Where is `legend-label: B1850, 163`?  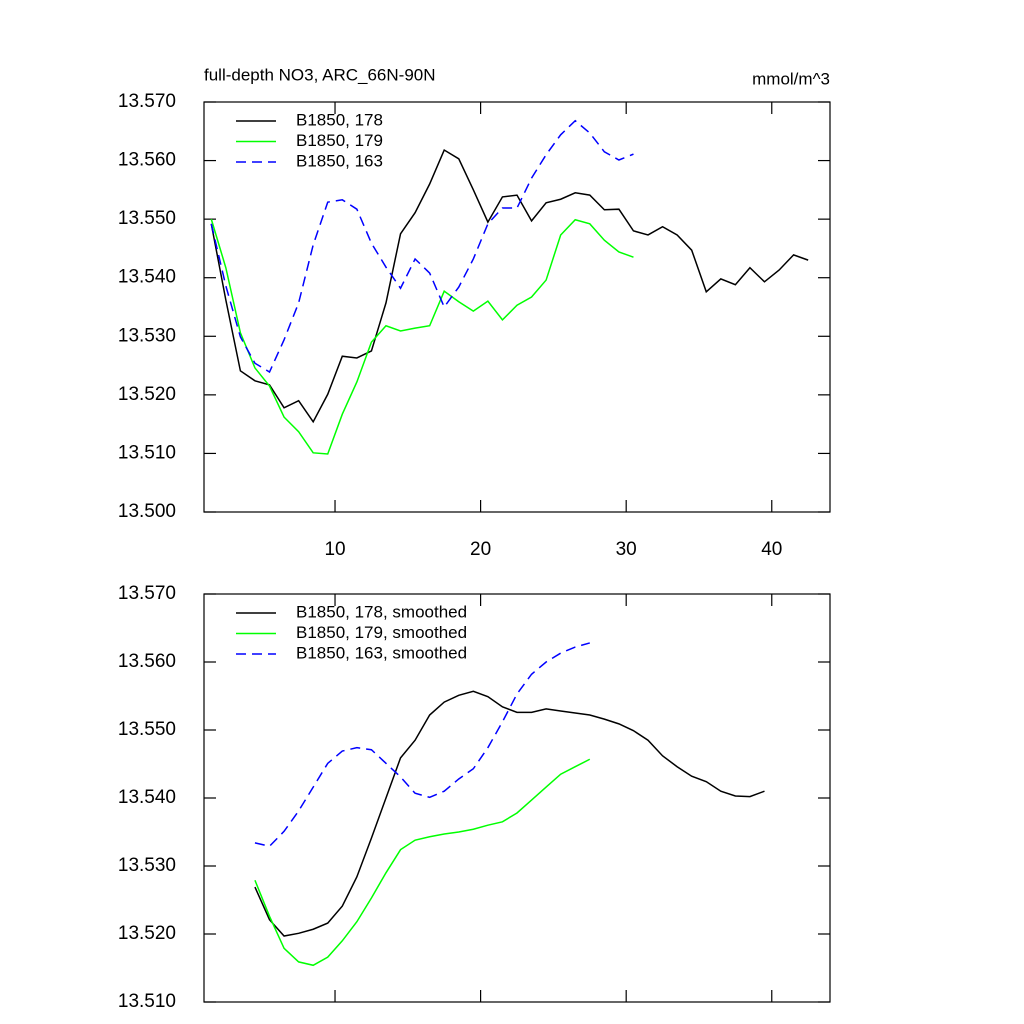 legend-label: B1850, 163 is located at coordinates (339, 160).